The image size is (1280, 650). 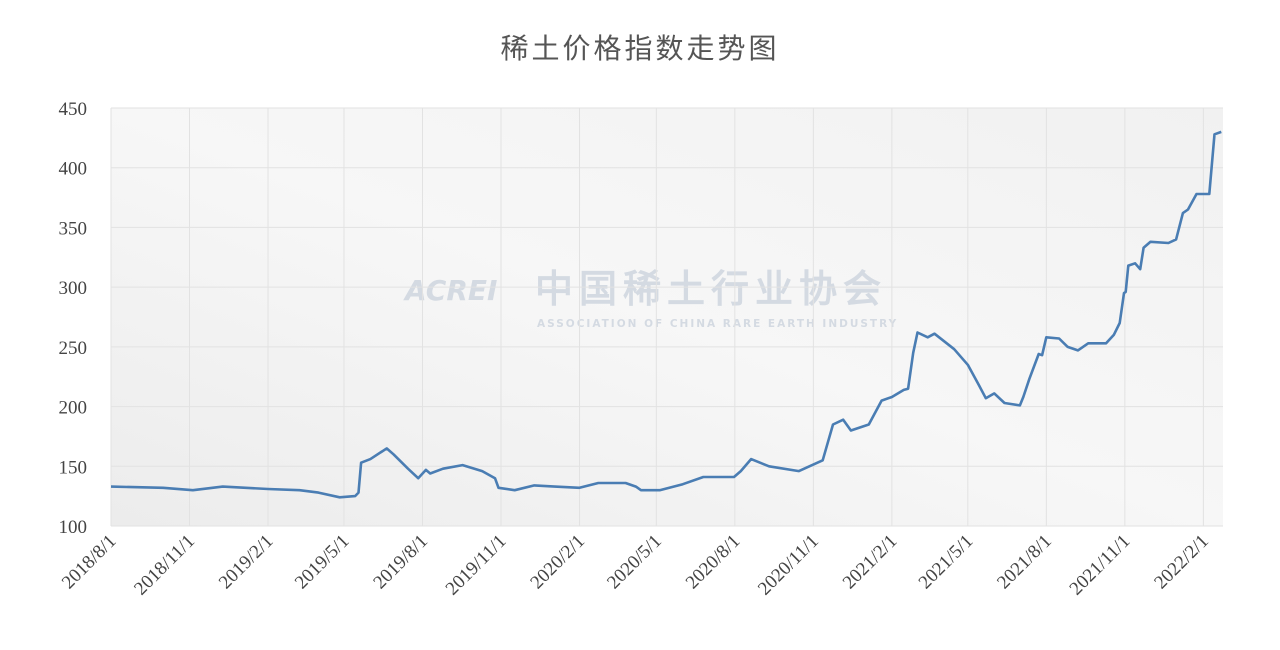 I want to click on x-tick-label: 2022/2/1, so click(x=1181, y=562).